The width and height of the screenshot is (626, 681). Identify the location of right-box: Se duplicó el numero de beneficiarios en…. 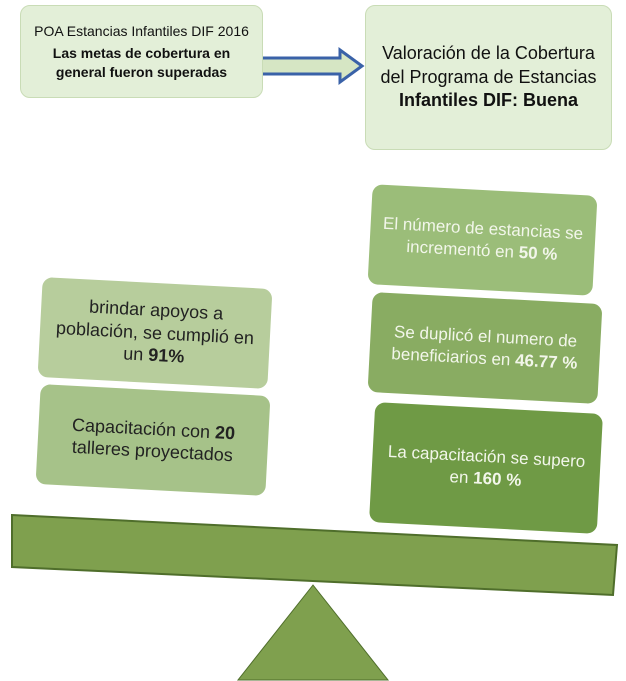
(485, 348).